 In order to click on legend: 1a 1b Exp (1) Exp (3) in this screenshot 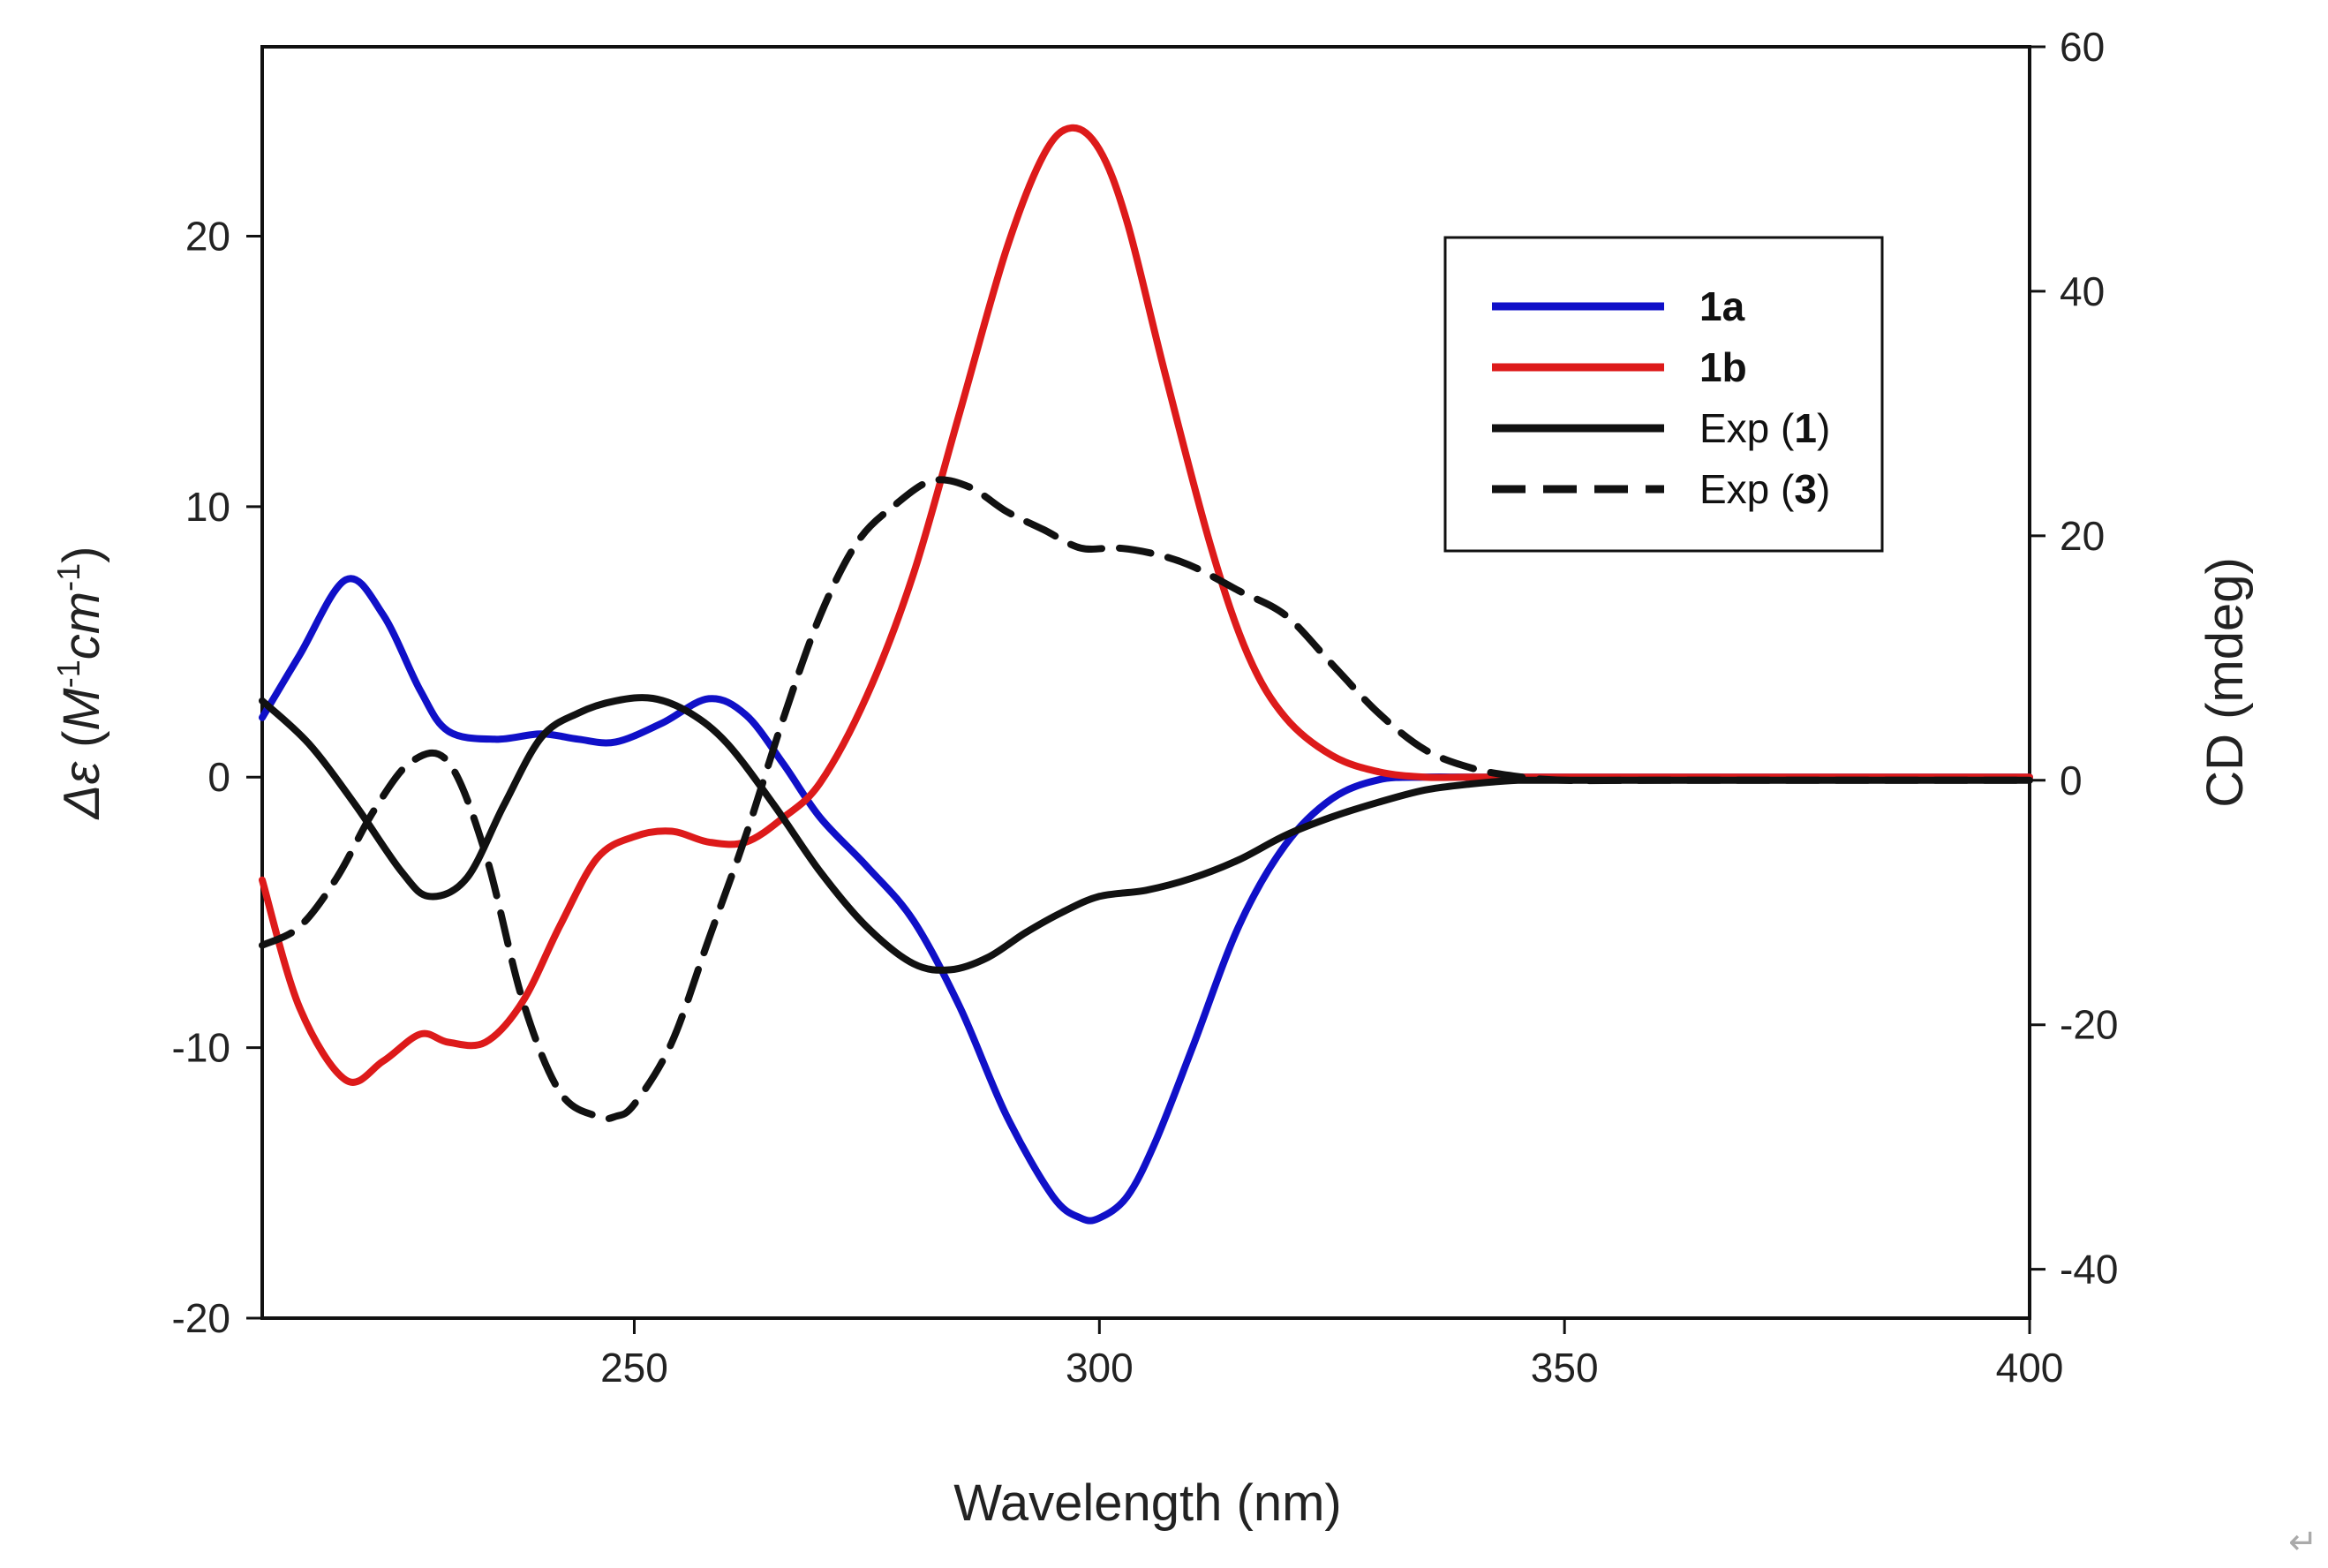, I will do `click(1663, 394)`.